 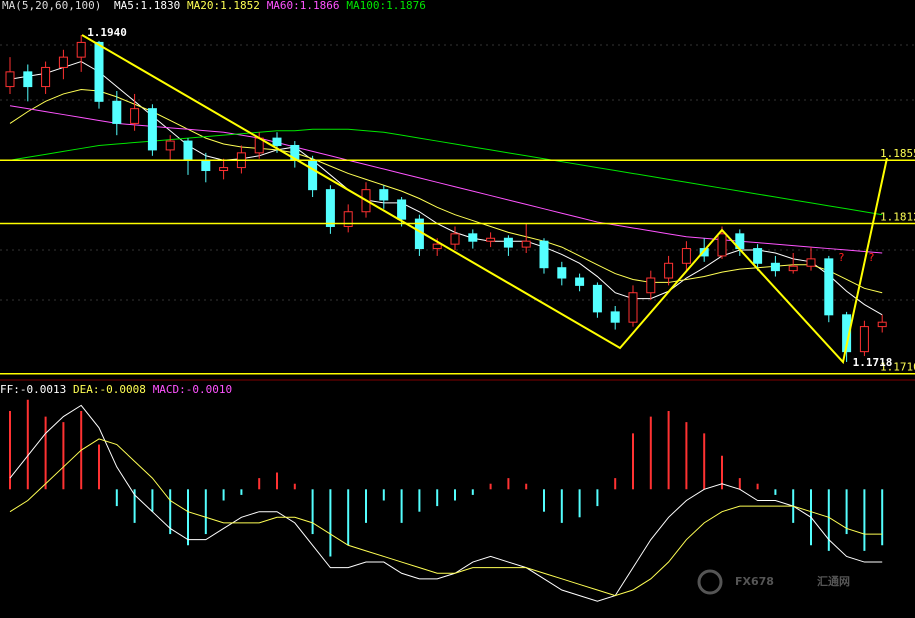 I want to click on legend-entry: MACD:-0.0010, so click(x=192, y=389).